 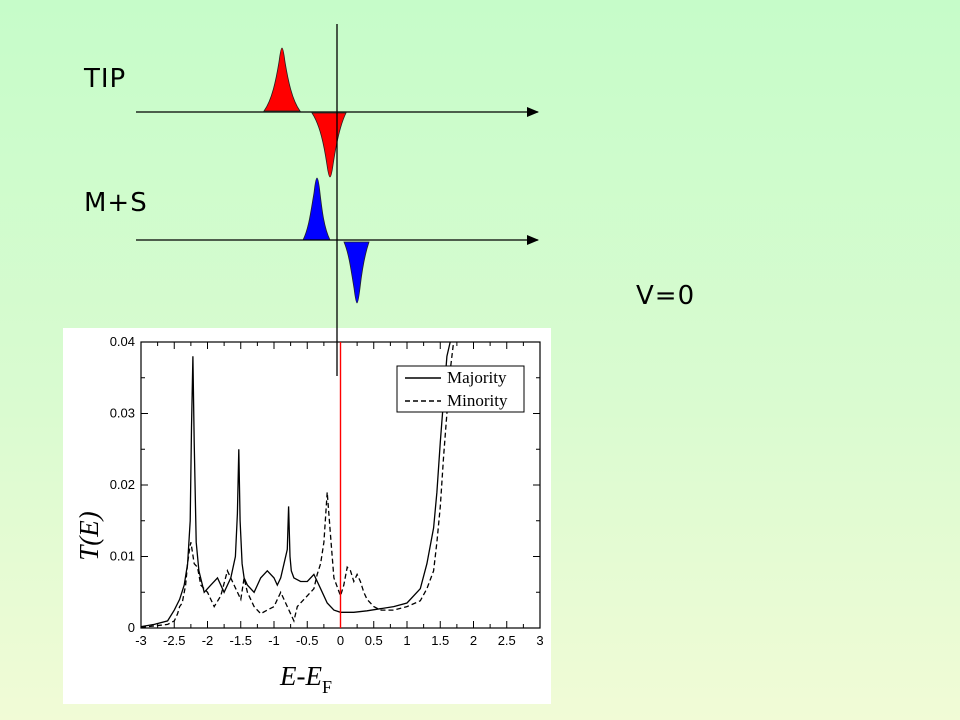 What do you see at coordinates (89, 536) in the screenshot?
I see `y-axis-title: T(E)` at bounding box center [89, 536].